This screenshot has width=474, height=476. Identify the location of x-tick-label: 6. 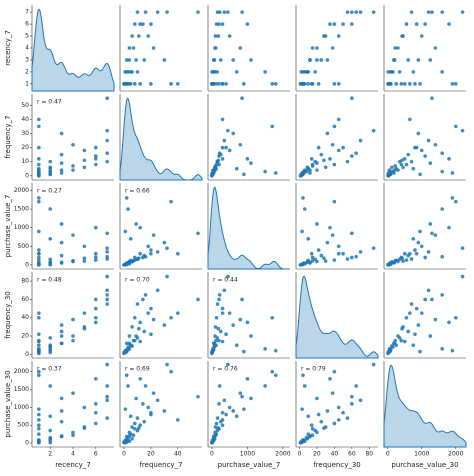
(96, 454).